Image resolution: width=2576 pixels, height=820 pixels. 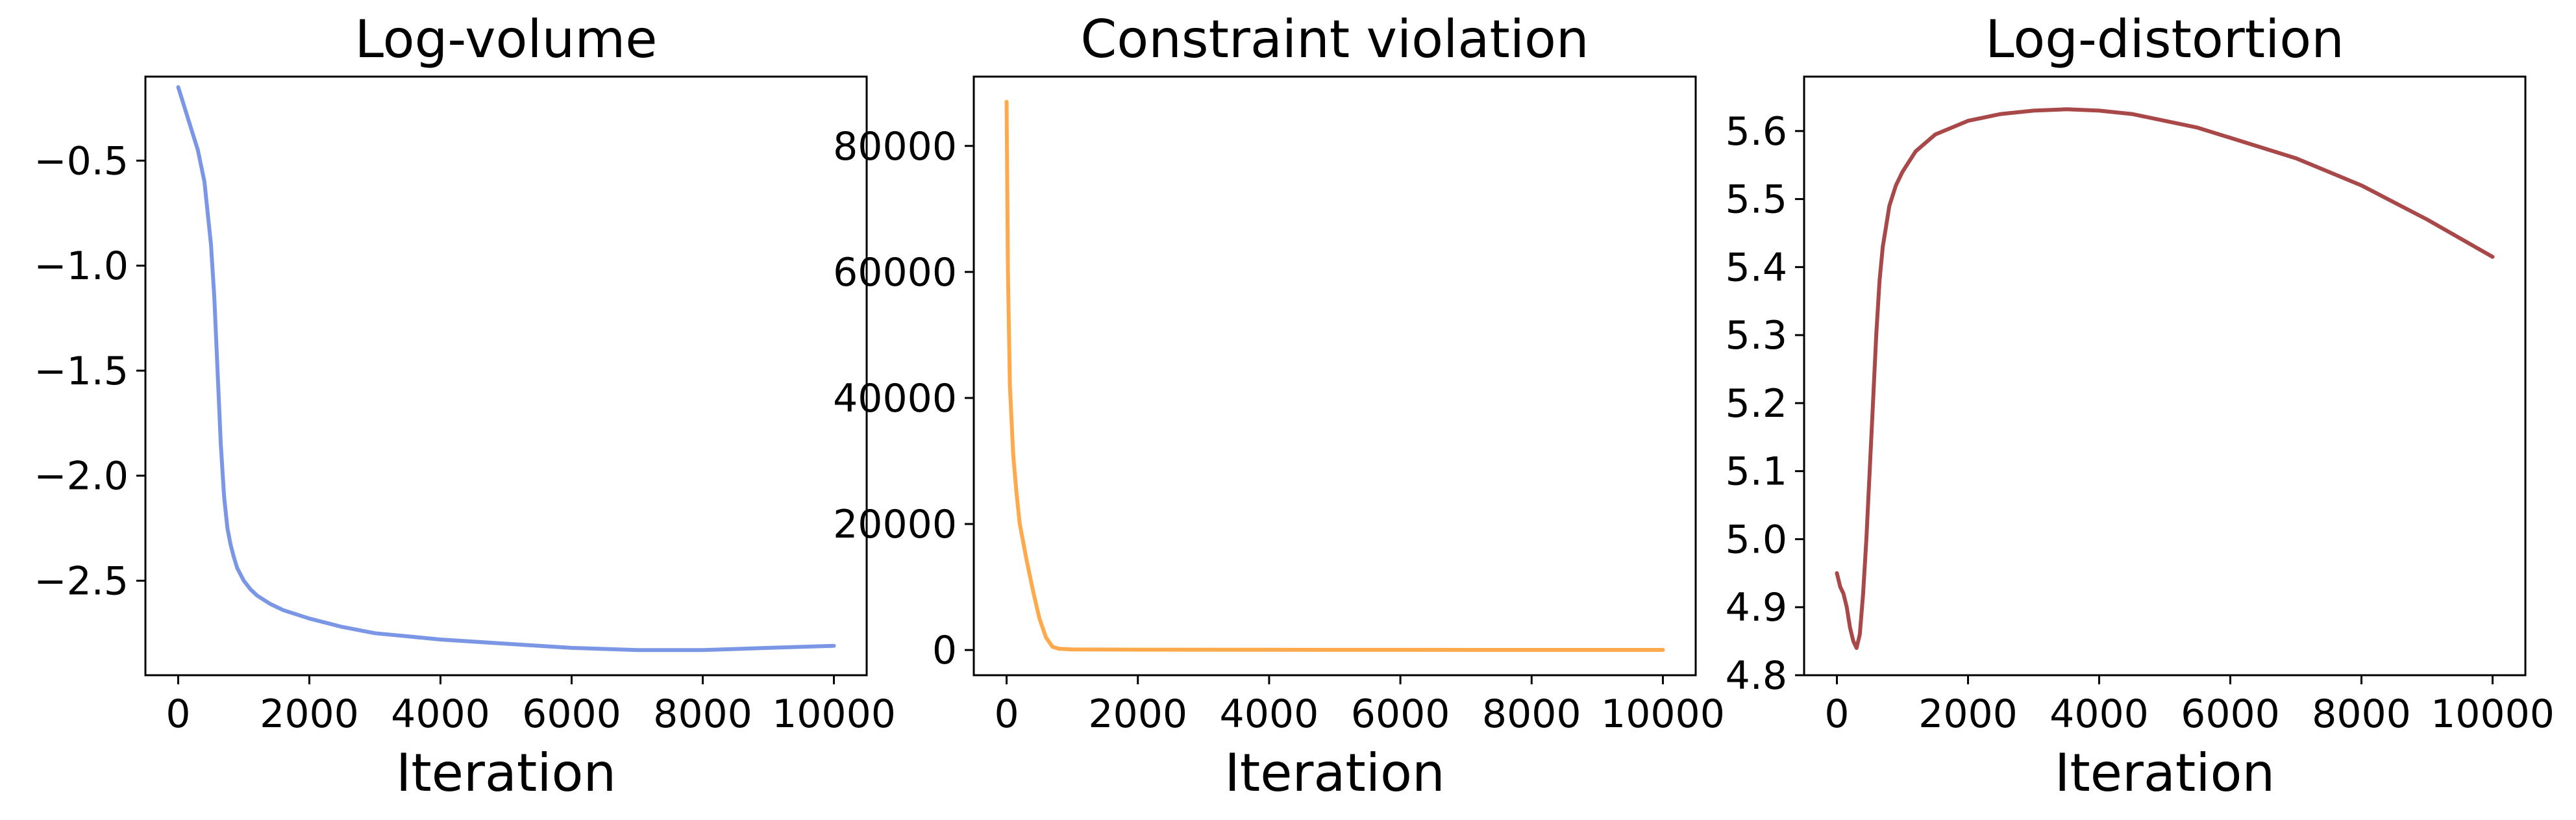 What do you see at coordinates (1756, 404) in the screenshot?
I see `y-tick-label: 5.2` at bounding box center [1756, 404].